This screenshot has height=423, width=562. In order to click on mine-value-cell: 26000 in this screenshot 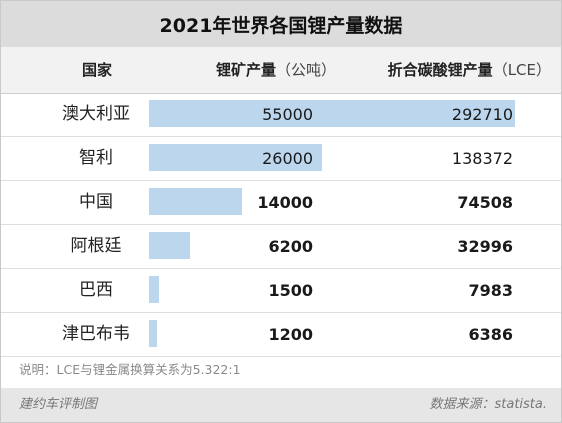, I will do `click(287, 158)`.